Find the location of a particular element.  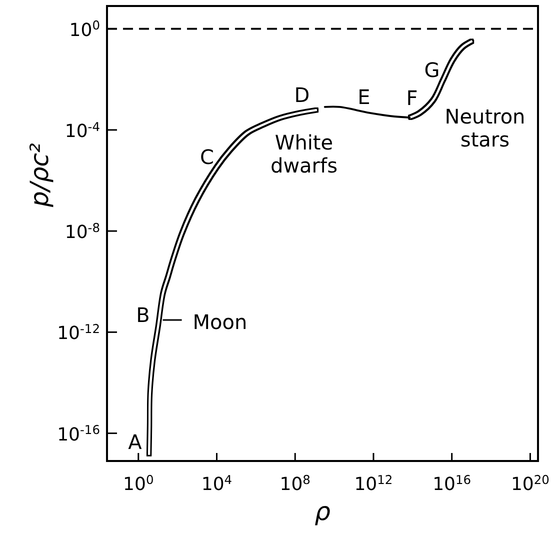

x-axis-title: ρ is located at coordinates (322, 511).